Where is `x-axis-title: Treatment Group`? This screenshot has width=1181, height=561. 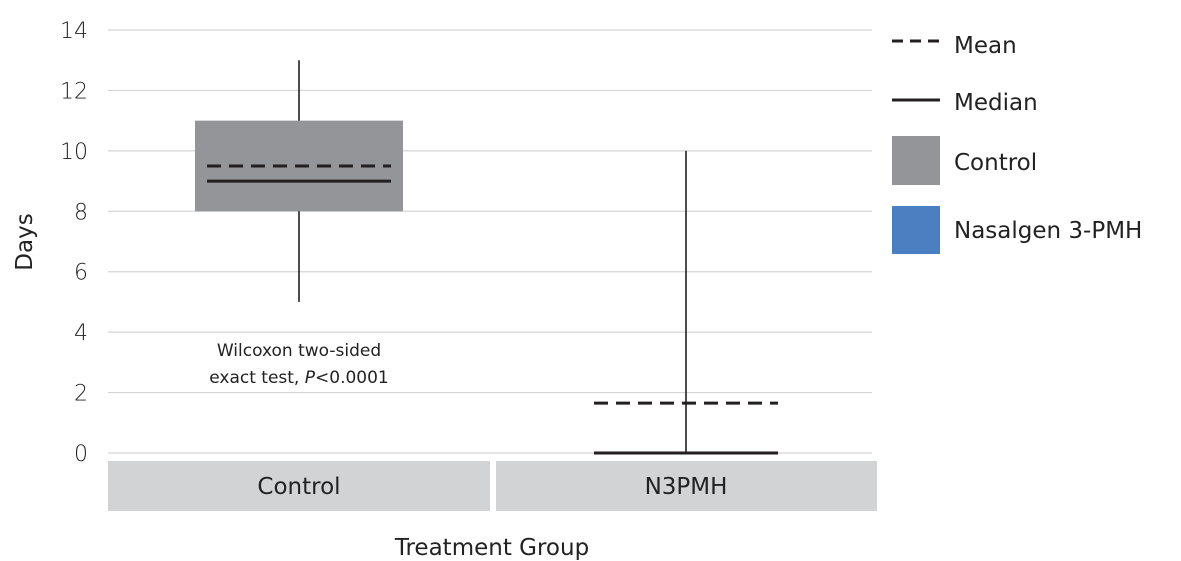 x-axis-title: Treatment Group is located at coordinates (491, 548).